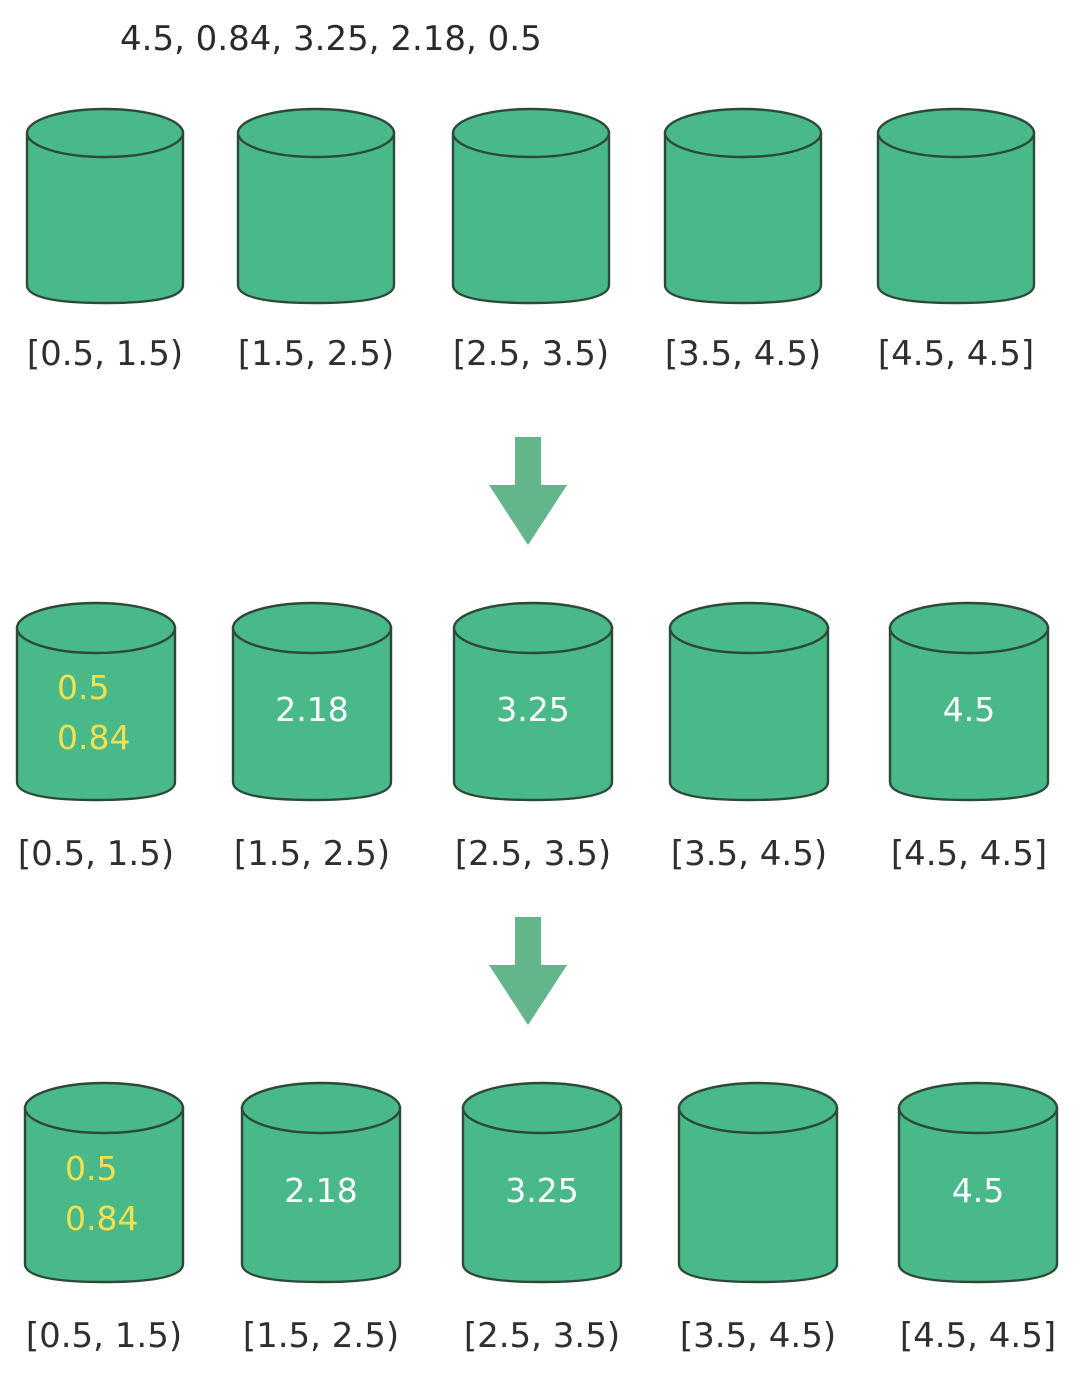 This screenshot has height=1383, width=1080. Describe the element at coordinates (331, 39) in the screenshot. I see `input-sequence: 4.5, 0.84, 3.25, 2.18, 0.5` at that location.